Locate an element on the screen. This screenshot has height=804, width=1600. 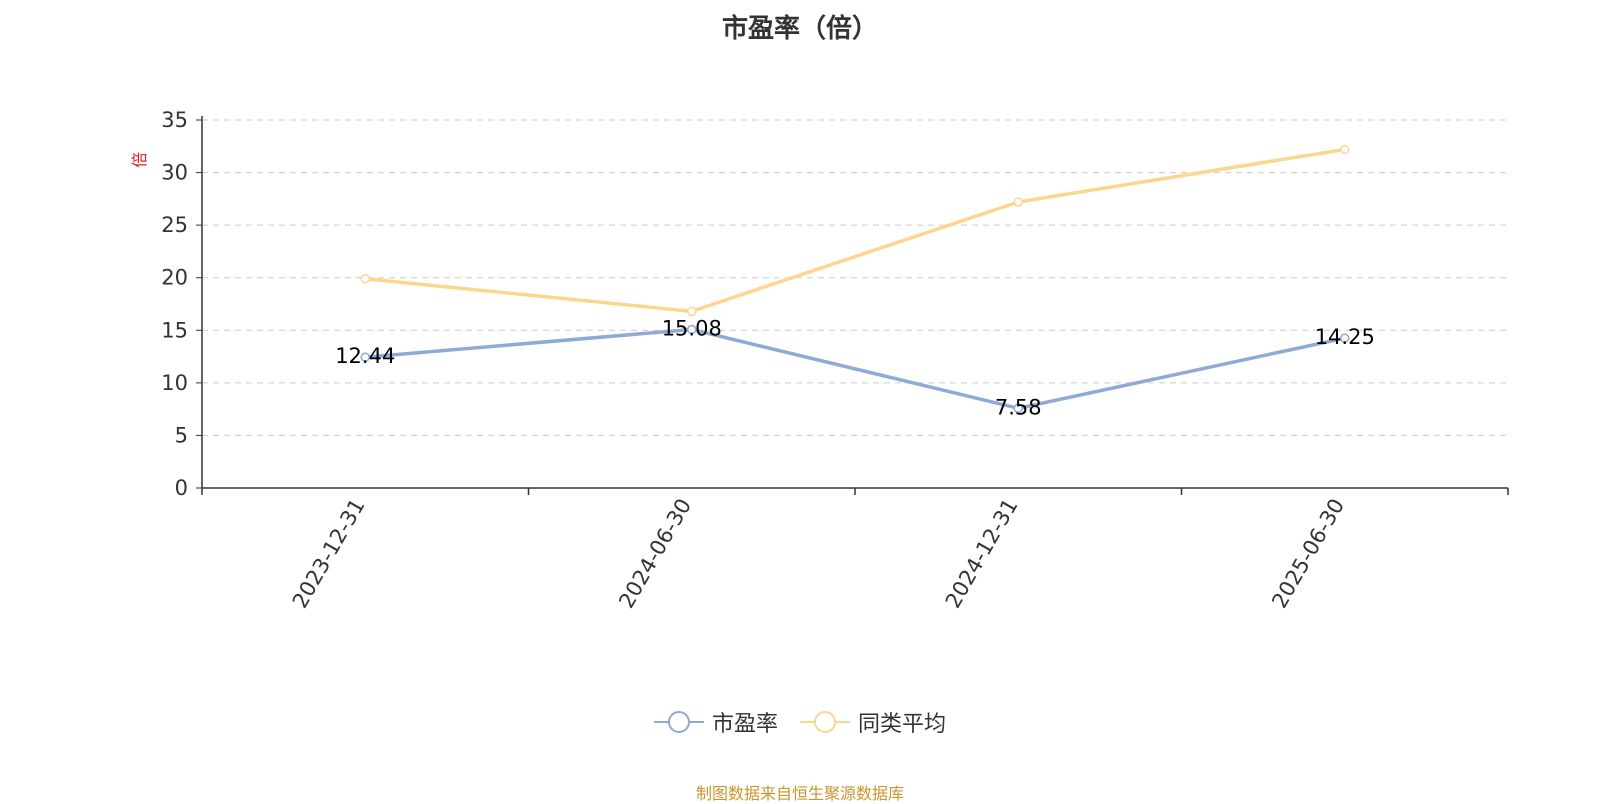
data-label: 7.58 is located at coordinates (1018, 407).